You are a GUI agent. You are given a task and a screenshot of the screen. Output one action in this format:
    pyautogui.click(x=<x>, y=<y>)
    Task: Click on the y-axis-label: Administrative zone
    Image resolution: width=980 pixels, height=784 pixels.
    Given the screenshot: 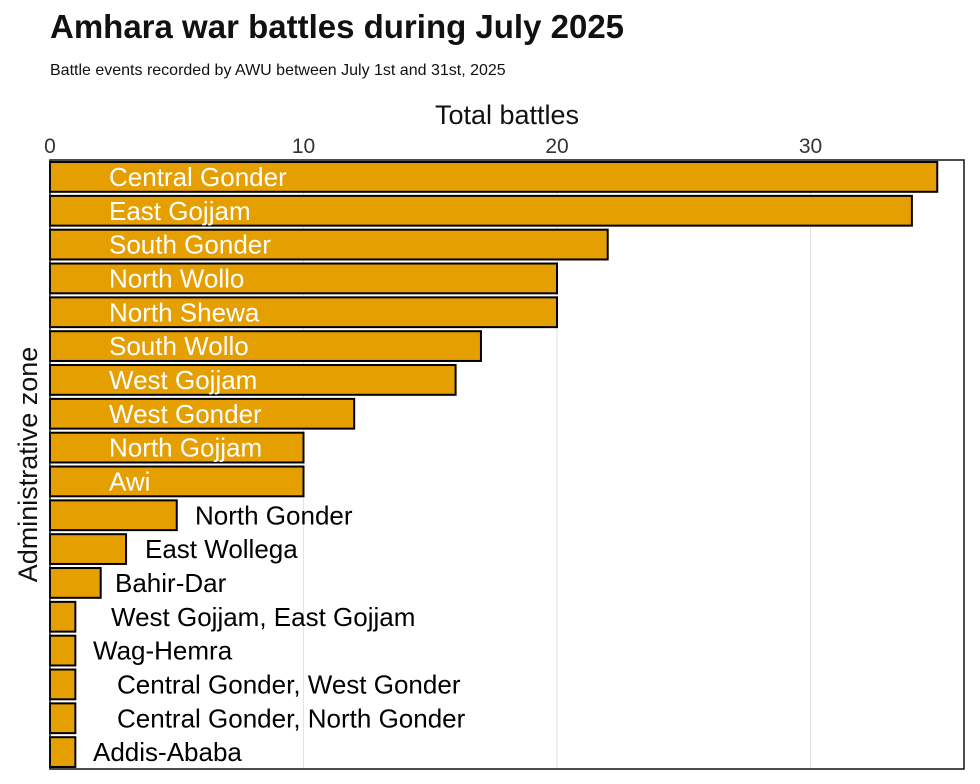 What is the action you would take?
    pyautogui.click(x=28, y=465)
    